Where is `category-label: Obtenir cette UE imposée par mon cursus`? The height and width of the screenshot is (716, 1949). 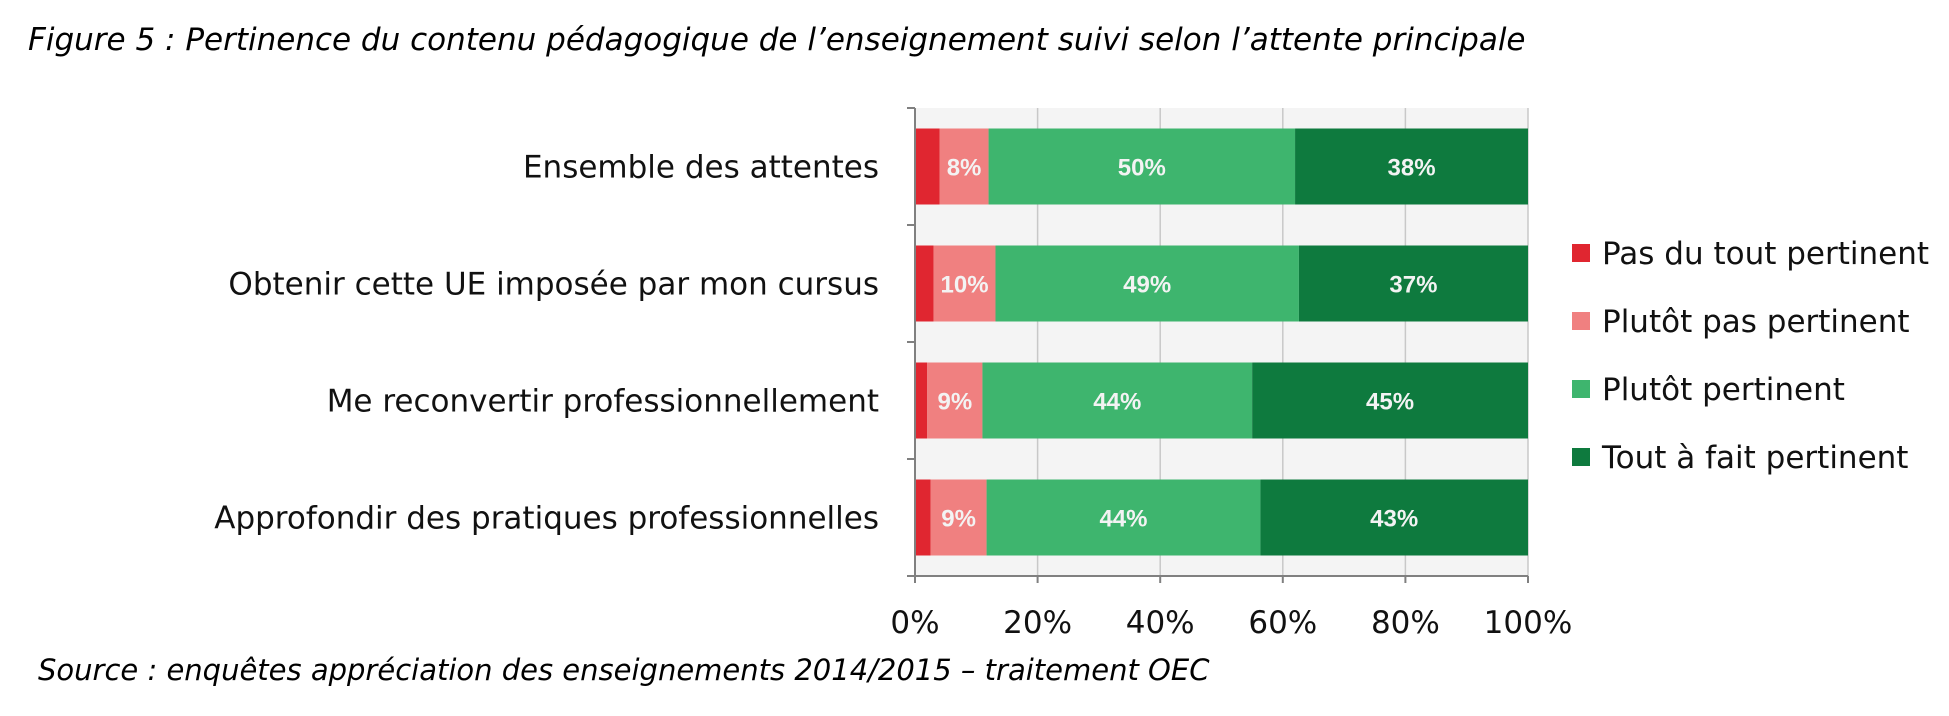
category-label: Obtenir cette UE imposée par mon cursus is located at coordinates (553, 285).